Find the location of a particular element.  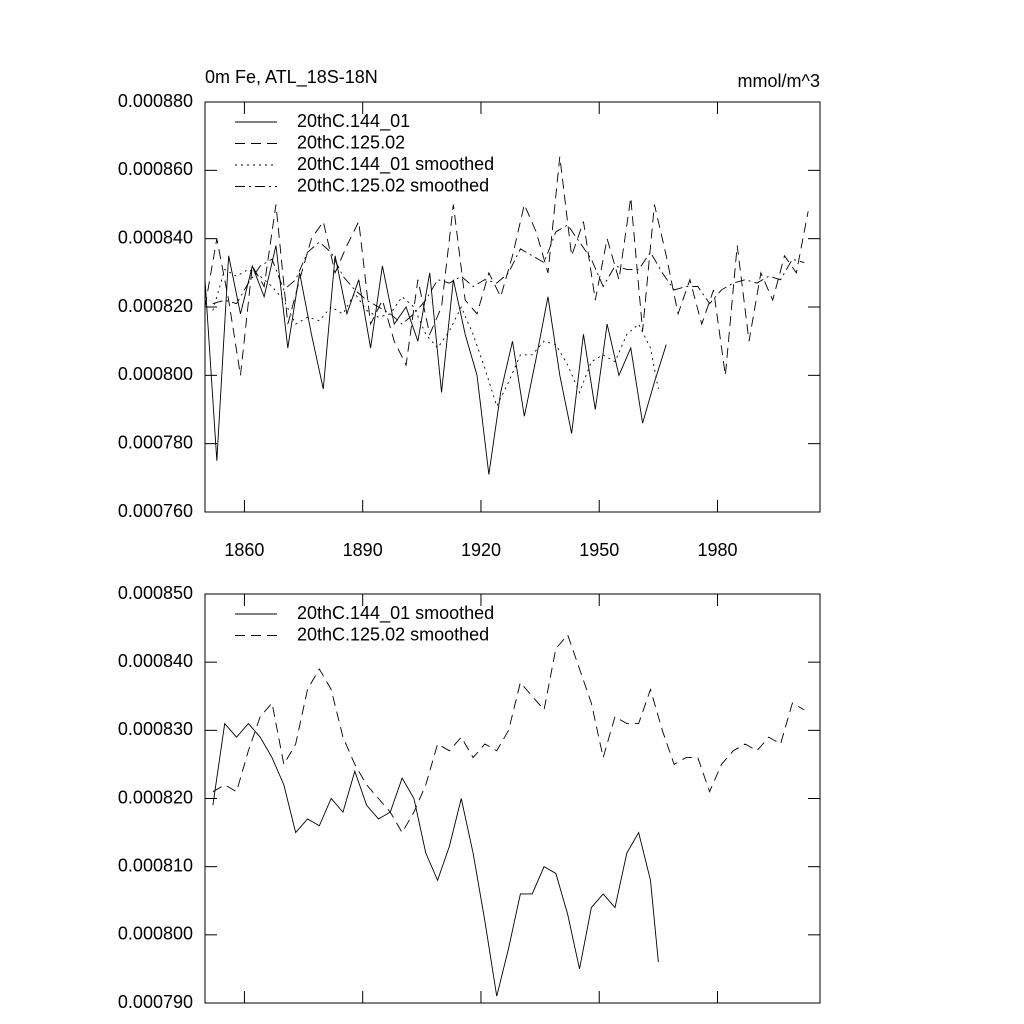

y-tick-label: 0.000810 is located at coordinates (155, 865).